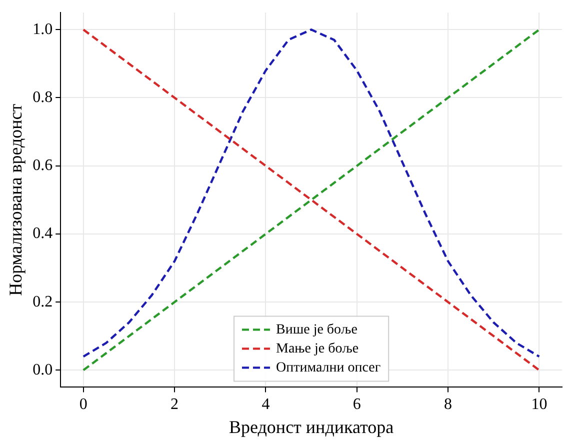  I want to click on x-tick-label: 6, so click(356, 405).